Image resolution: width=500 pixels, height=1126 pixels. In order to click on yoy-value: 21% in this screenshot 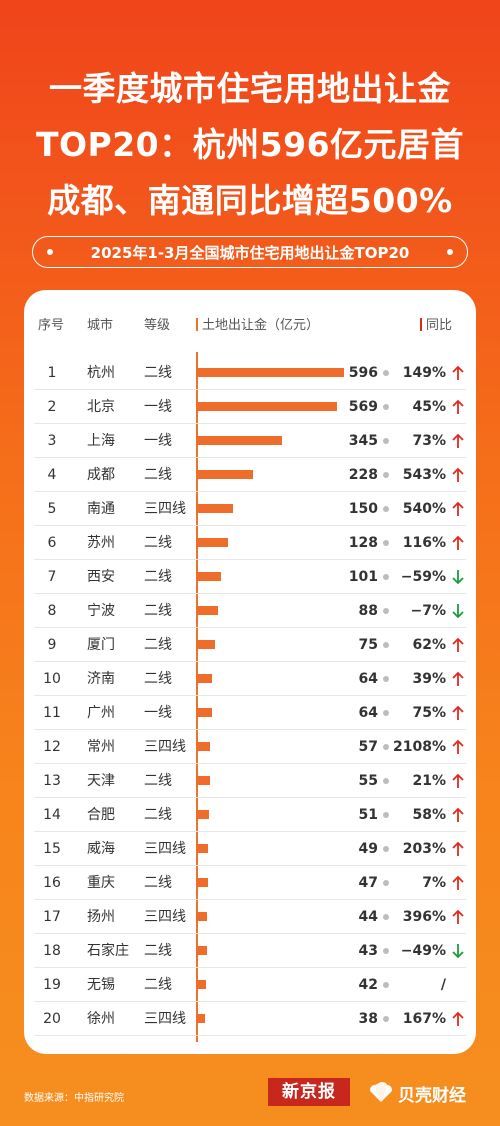, I will do `click(429, 781)`.